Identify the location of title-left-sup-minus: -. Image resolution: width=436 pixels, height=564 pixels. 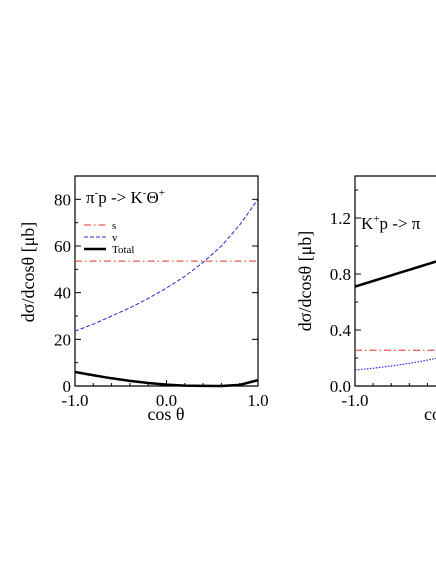
(97, 193).